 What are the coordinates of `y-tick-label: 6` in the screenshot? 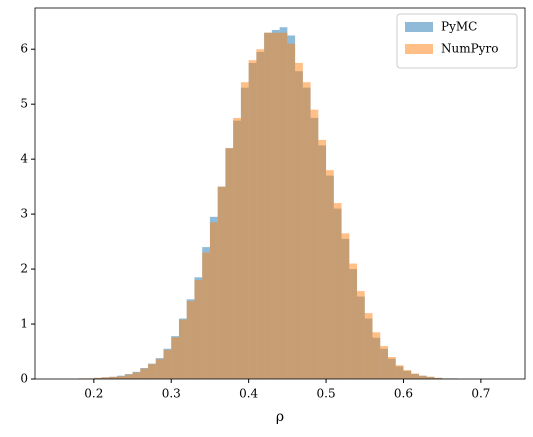 It's located at (24, 49).